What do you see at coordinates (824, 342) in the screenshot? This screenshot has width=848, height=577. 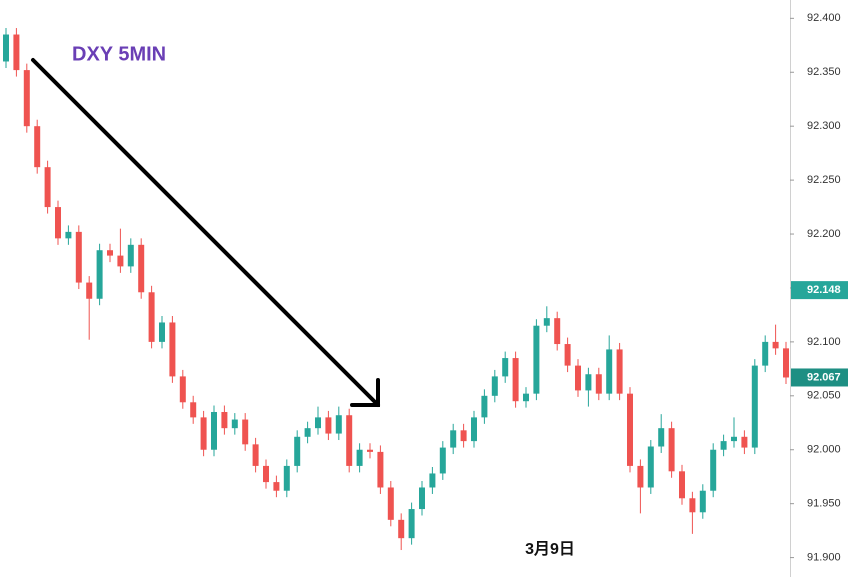 I see `y-tick-label: 92.100` at bounding box center [824, 342].